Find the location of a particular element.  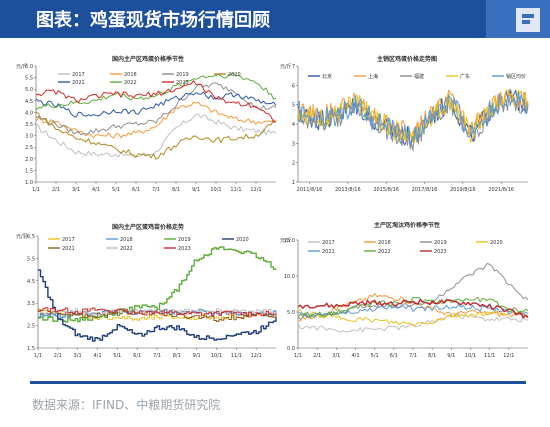

y-tick-label: 2.0 is located at coordinates (29, 160).